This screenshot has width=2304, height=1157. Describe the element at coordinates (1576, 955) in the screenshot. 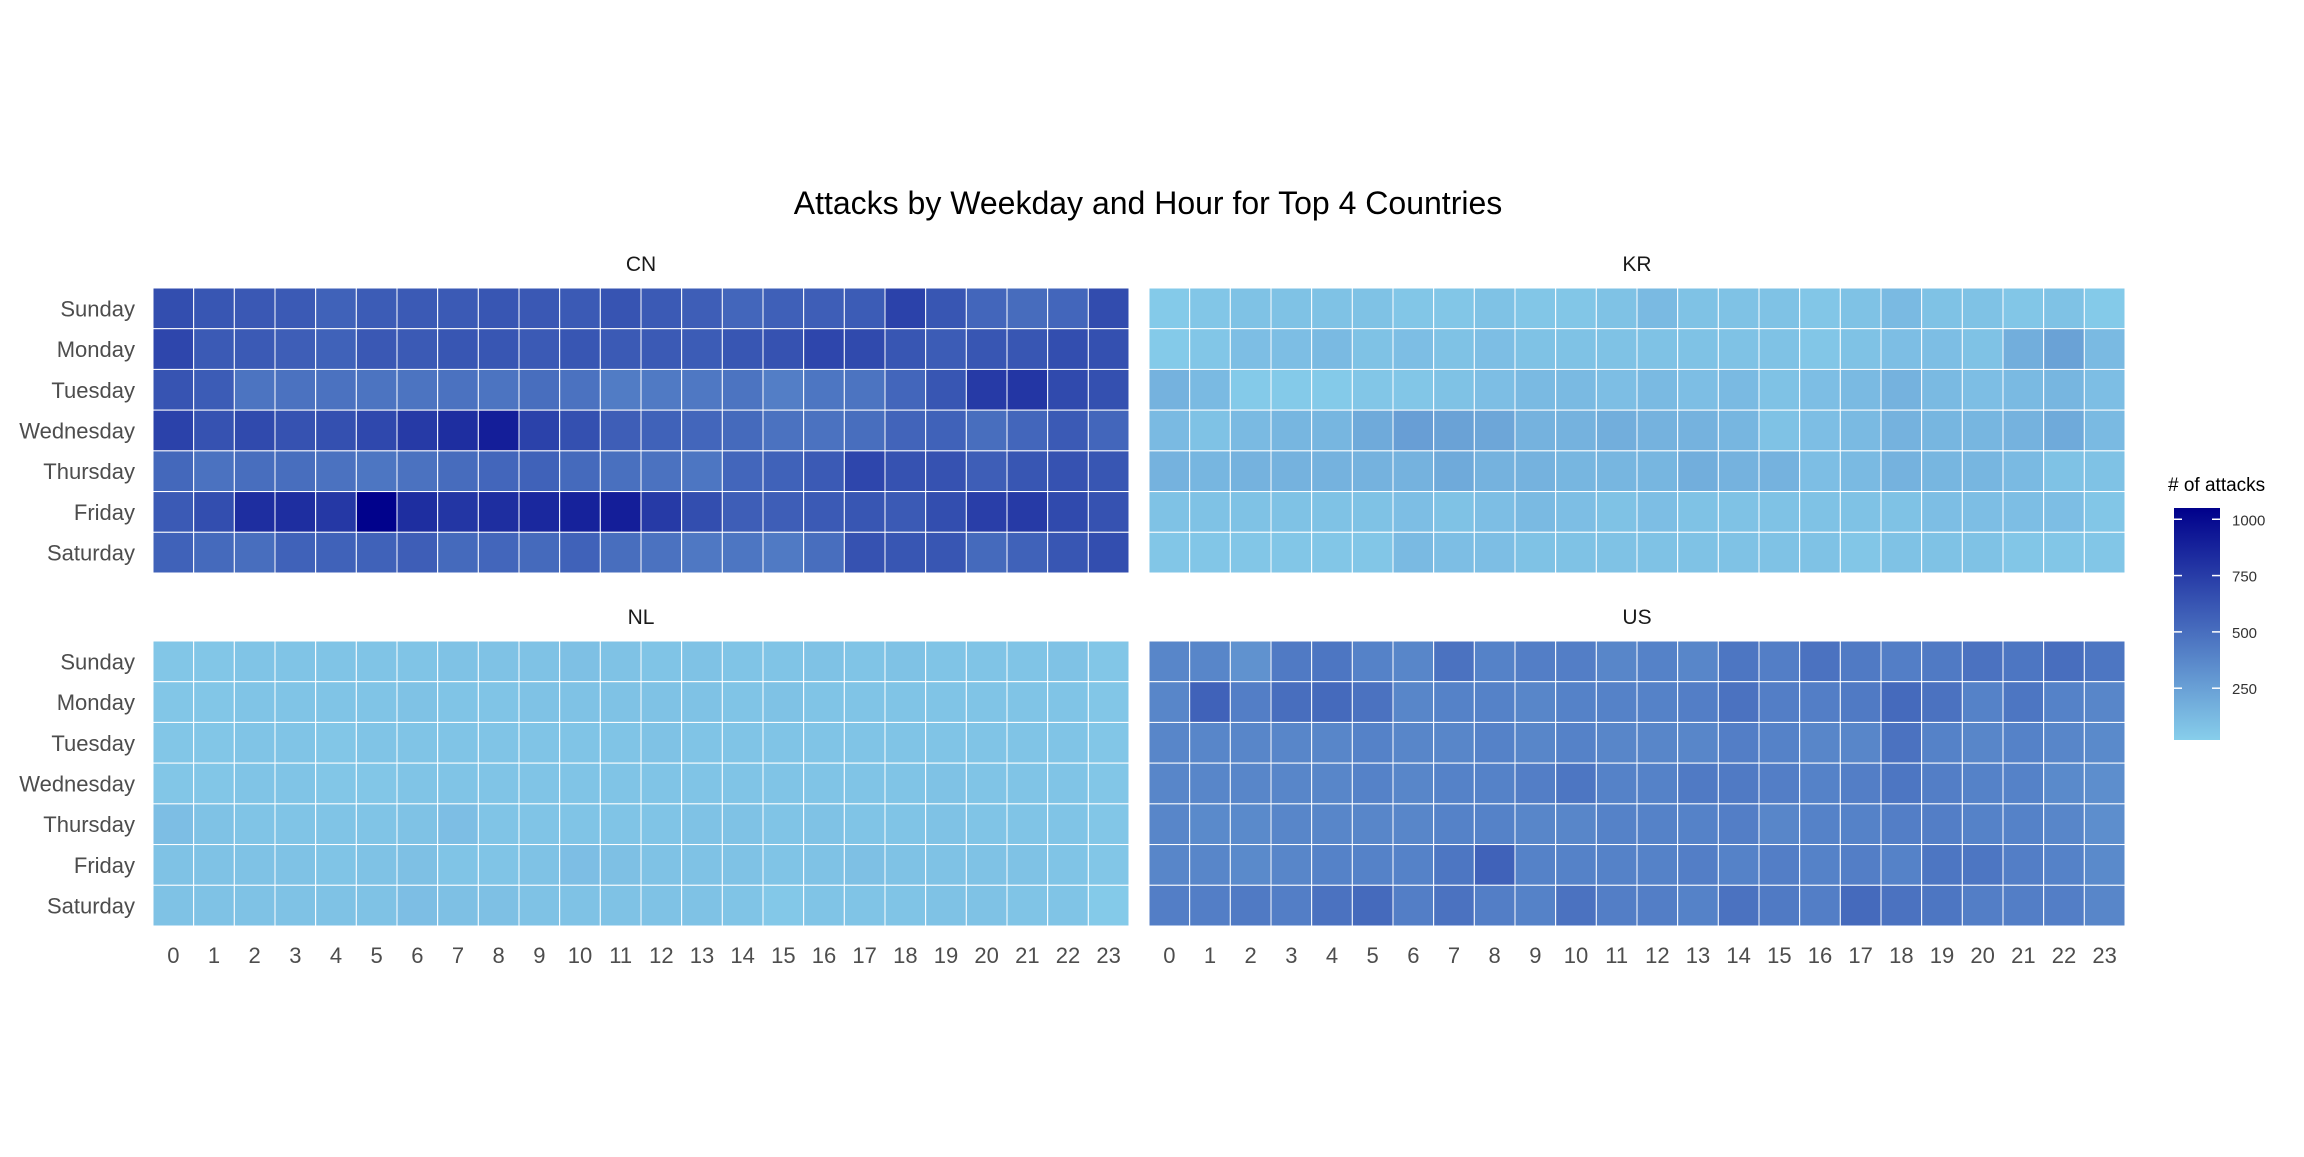

I see `x-tick-label: 10` at that location.